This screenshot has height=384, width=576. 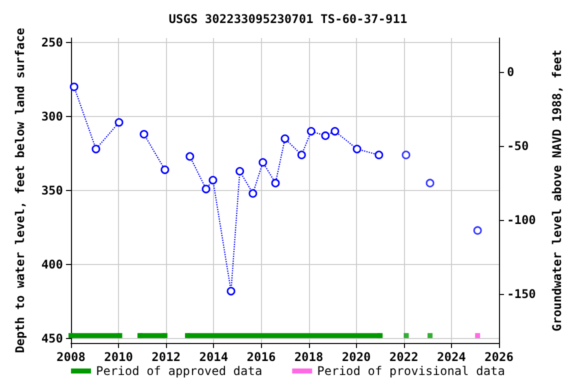 What do you see at coordinates (20, 191) in the screenshot?
I see `y-axis-title: Depth to water level, feet below land surface` at bounding box center [20, 191].